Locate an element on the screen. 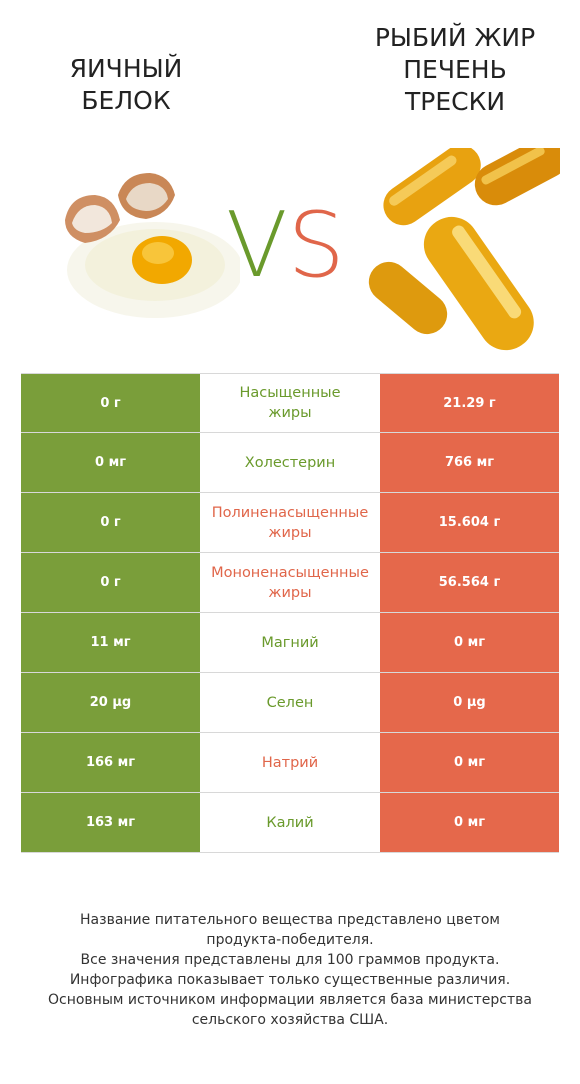 This screenshot has height=1084, width=580. egg-image is located at coordinates (152, 245).